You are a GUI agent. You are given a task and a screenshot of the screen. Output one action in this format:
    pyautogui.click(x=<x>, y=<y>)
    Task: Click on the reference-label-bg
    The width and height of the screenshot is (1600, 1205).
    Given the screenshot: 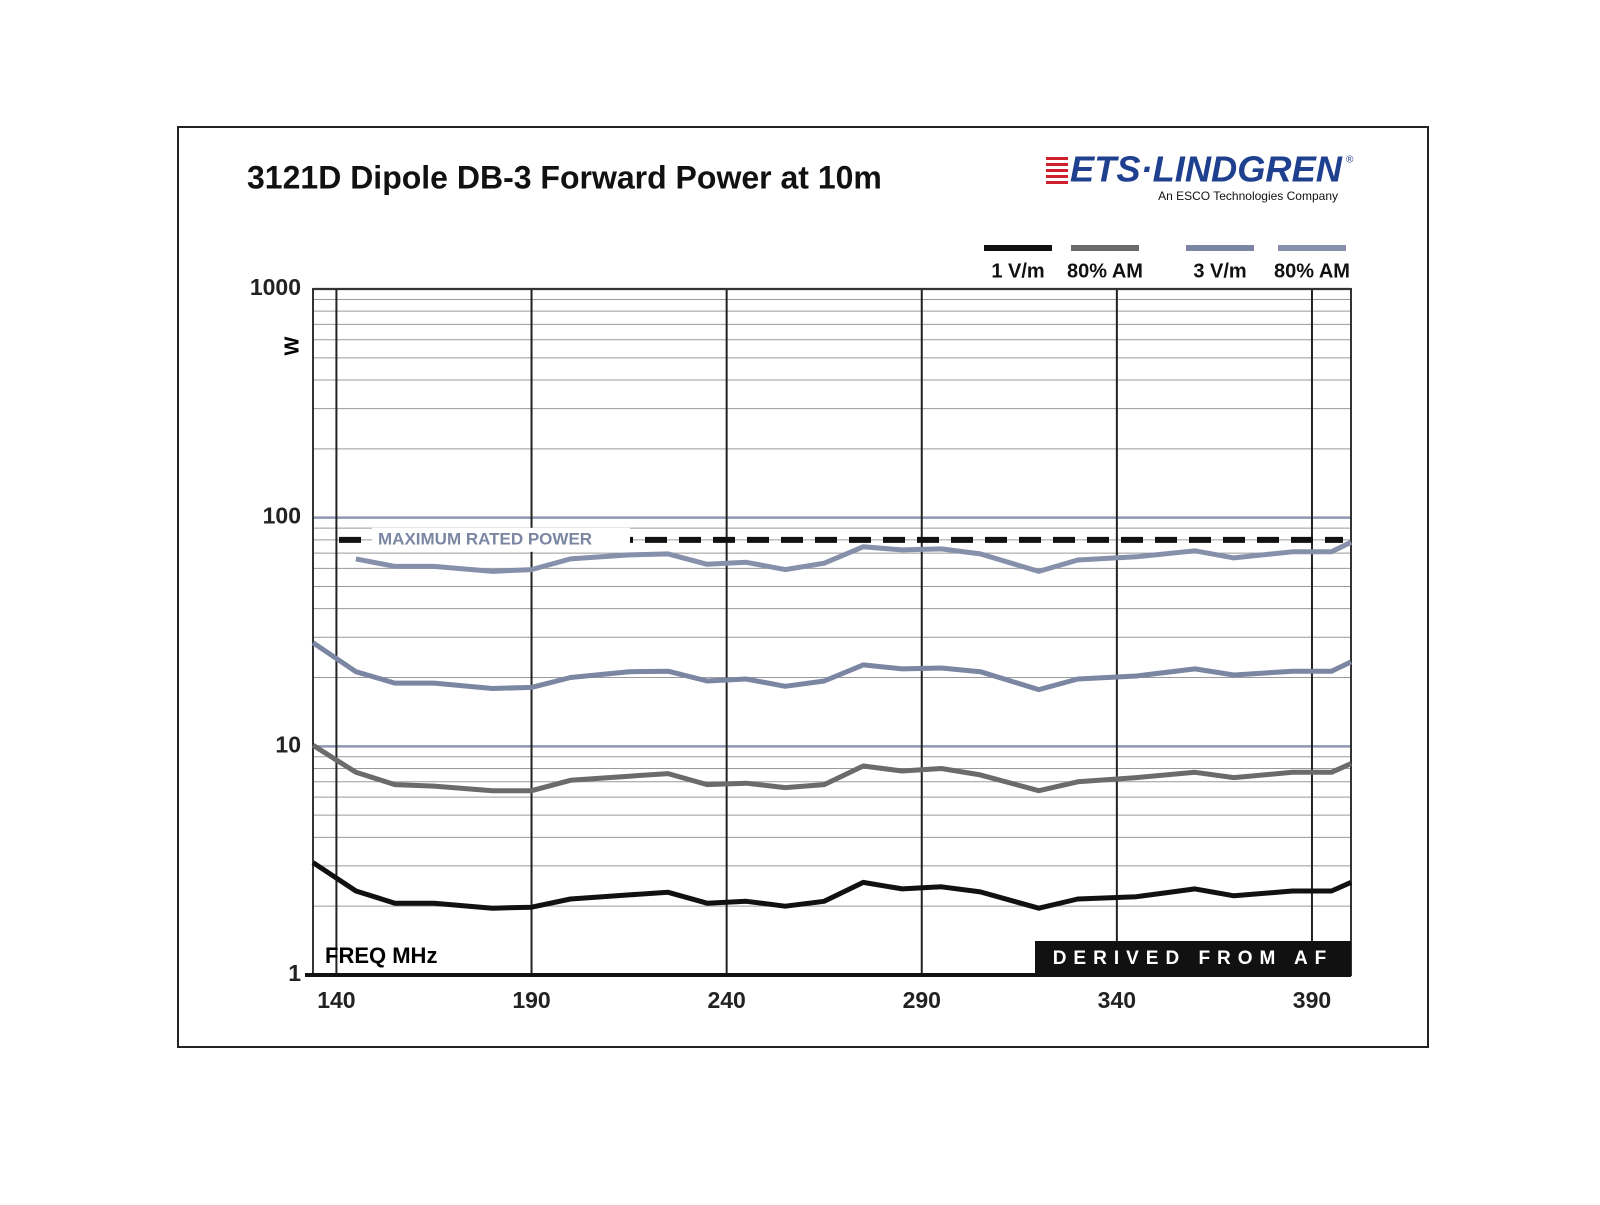 What is the action you would take?
    pyautogui.click(x=501, y=539)
    